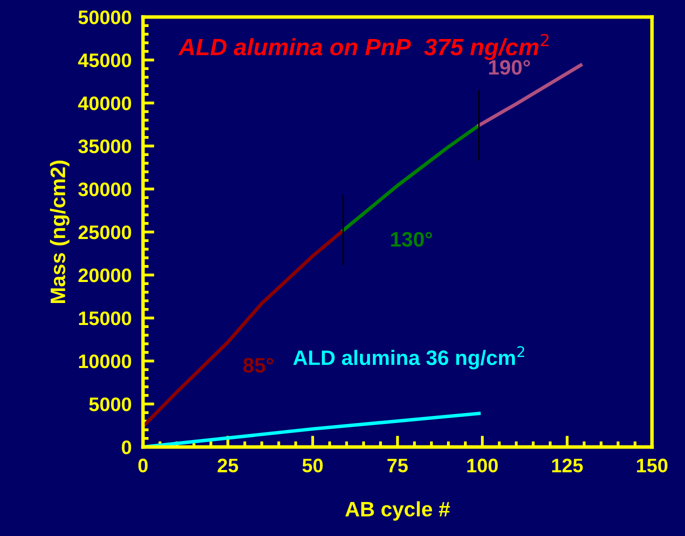 This screenshot has width=685, height=536. I want to click on y-tick-label: 10000, so click(105, 361).